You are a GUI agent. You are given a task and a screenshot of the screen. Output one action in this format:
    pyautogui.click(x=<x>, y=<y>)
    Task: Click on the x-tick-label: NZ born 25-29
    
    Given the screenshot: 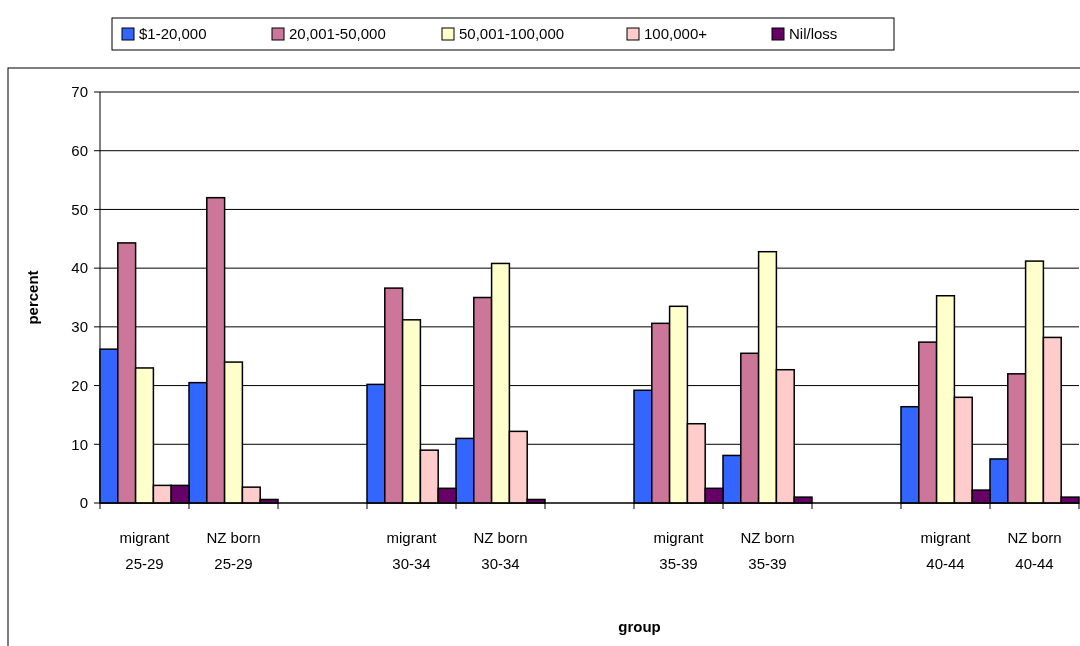 What is the action you would take?
    pyautogui.click(x=233, y=550)
    